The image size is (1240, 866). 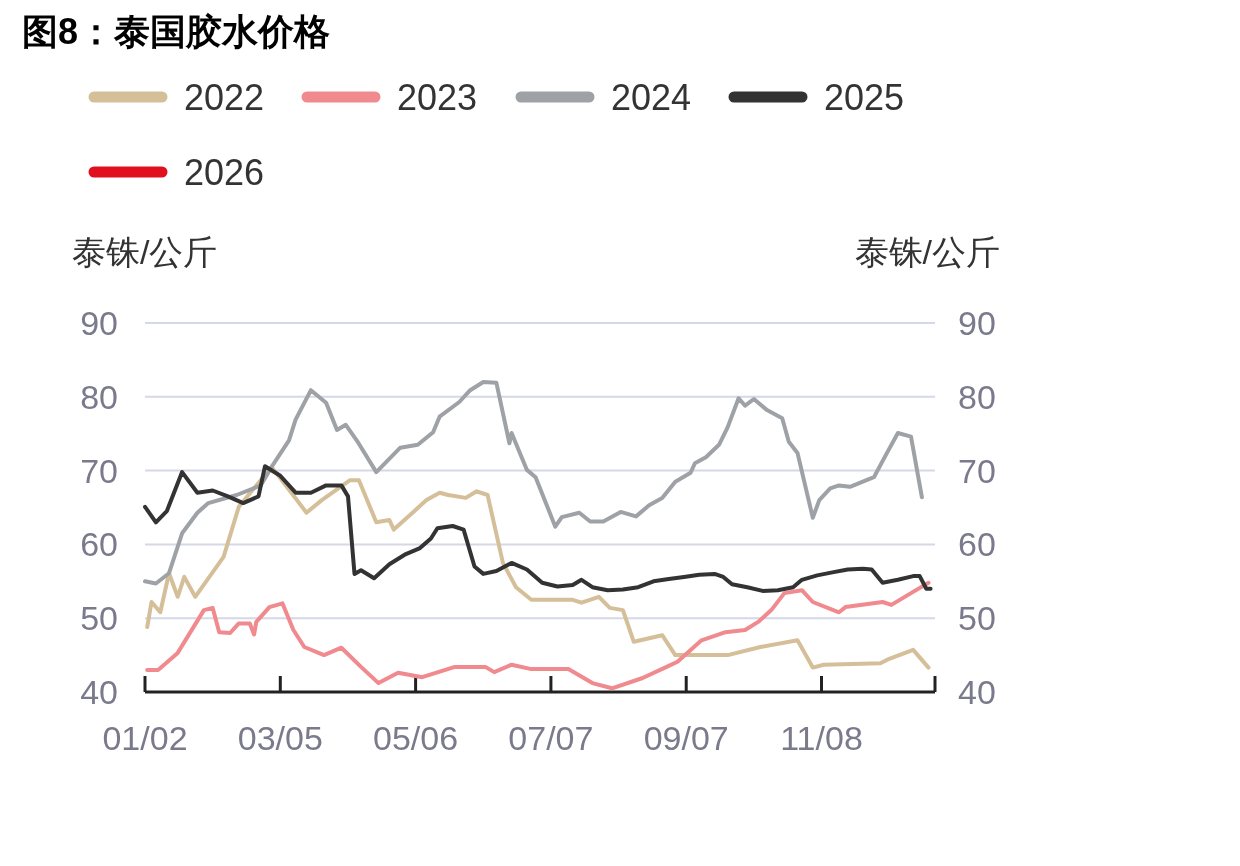 I want to click on legend-label: 2024, so click(x=651, y=97).